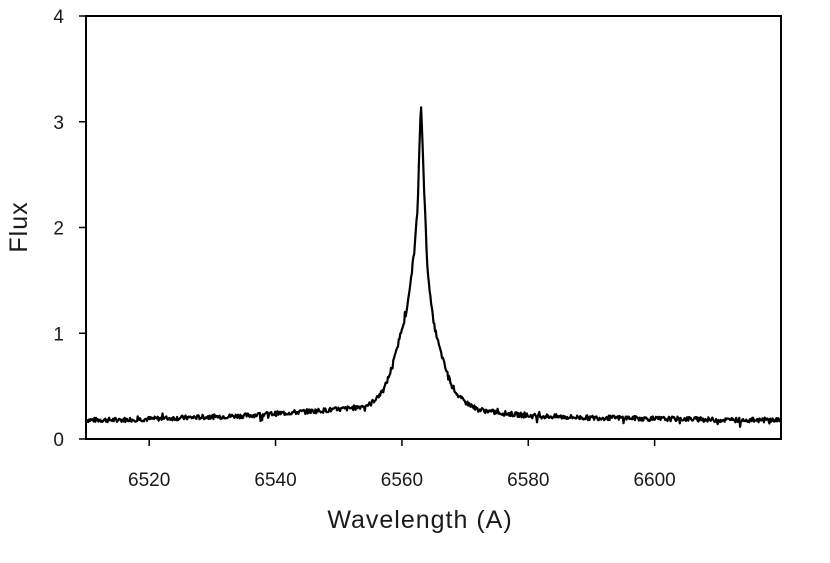  I want to click on x-axis: 6520 6540 6560 6580 6600, so click(402, 465).